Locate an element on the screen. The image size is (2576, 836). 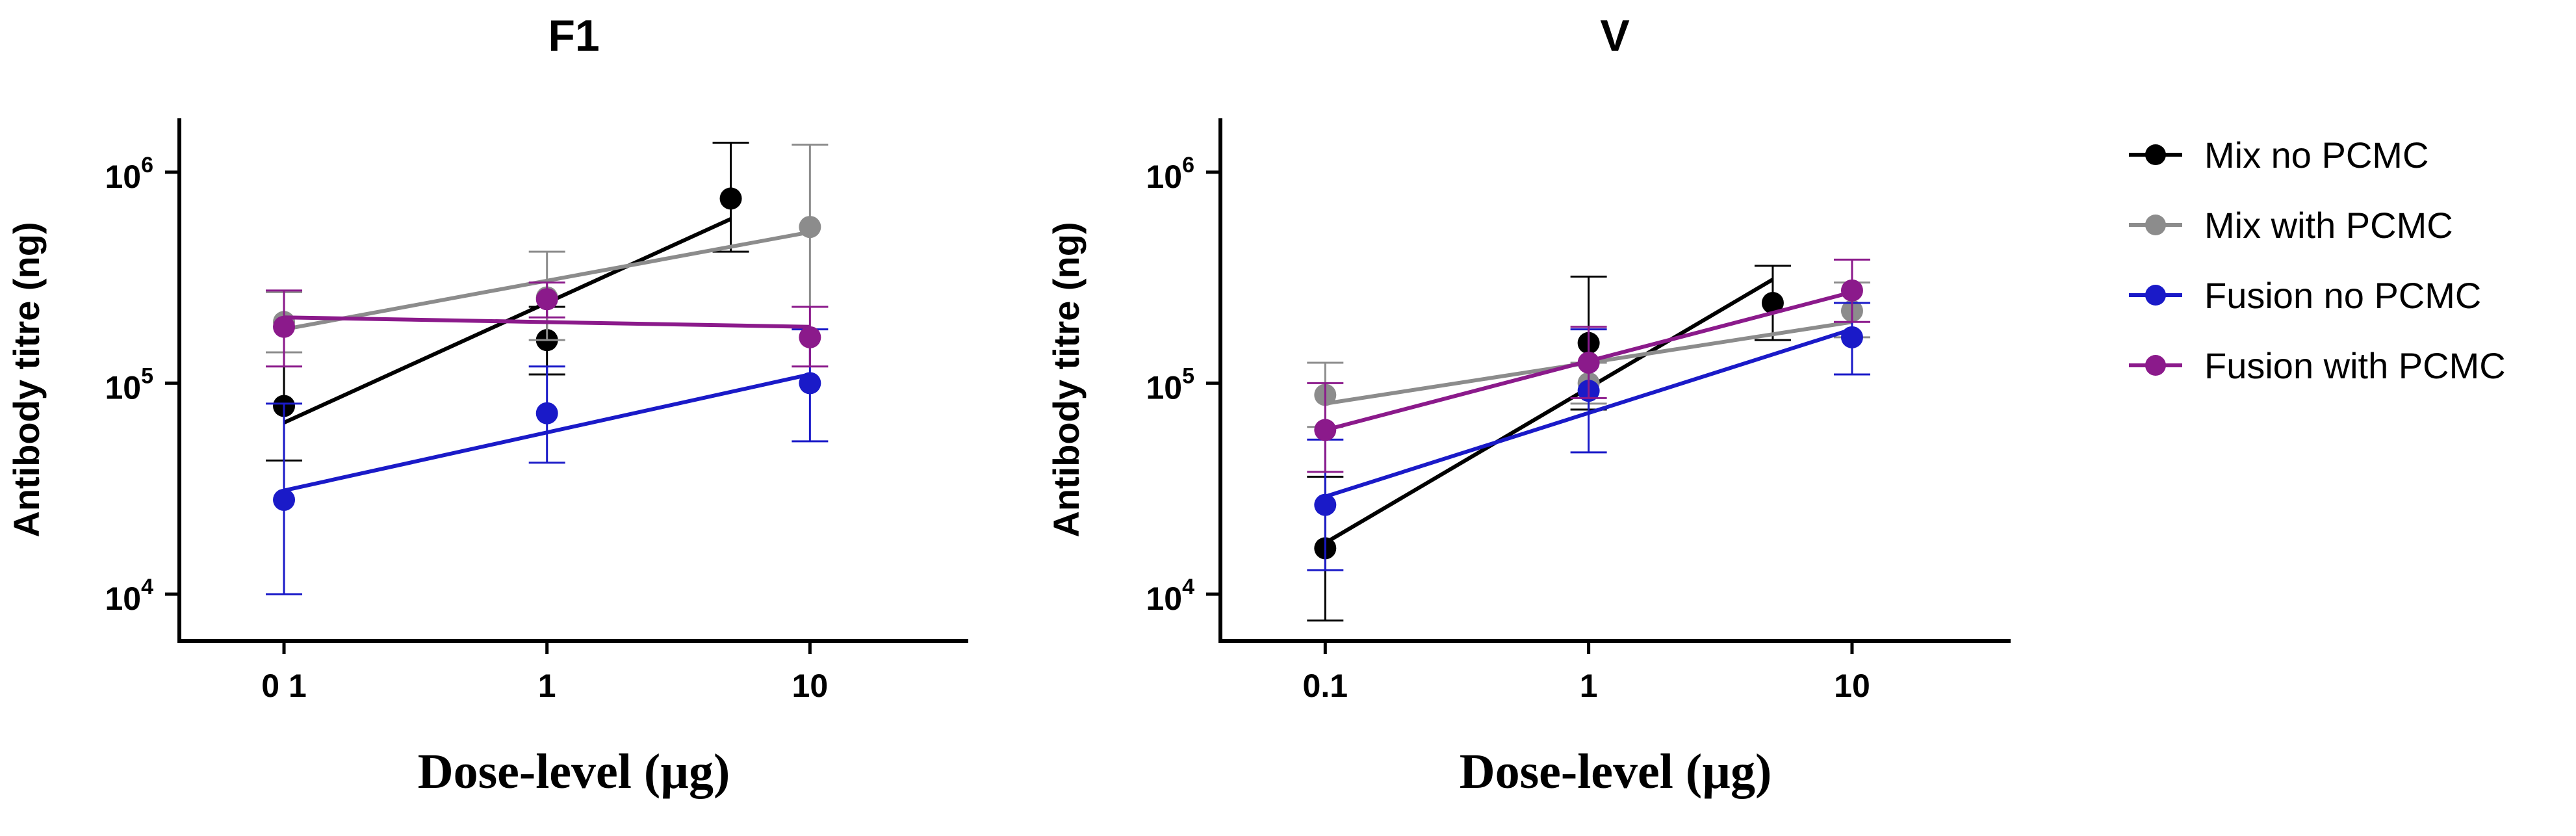
legend-label: Fusion no PCMC is located at coordinates (2343, 295).